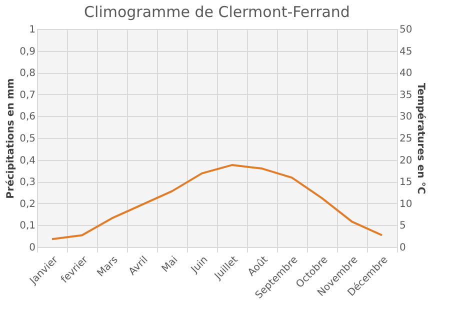 The width and height of the screenshot is (450, 323). I want to click on y2-tick-label: 0, so click(403, 248).